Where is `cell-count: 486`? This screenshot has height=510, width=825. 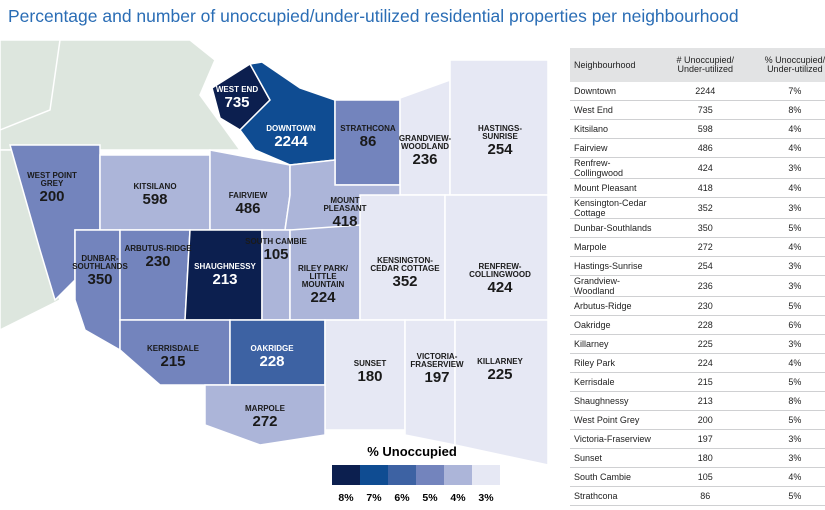 cell-count: 486 is located at coordinates (705, 148).